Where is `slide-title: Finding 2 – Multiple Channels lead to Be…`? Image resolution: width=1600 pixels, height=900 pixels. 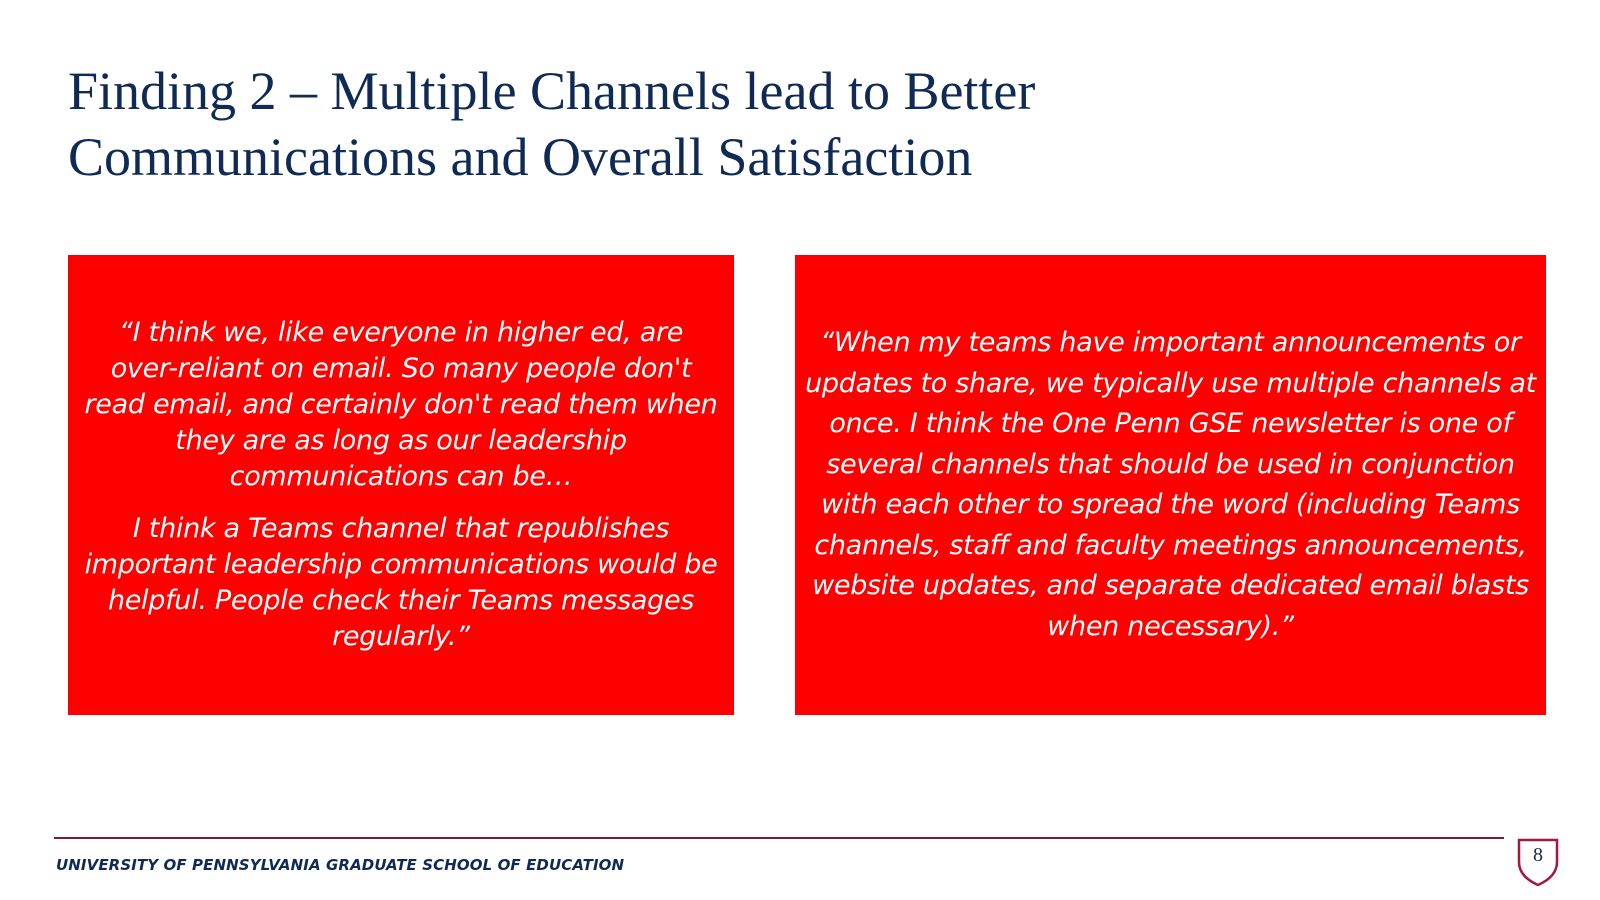 slide-title: Finding 2 – Multiple Channels lead to Be… is located at coordinates (768, 124).